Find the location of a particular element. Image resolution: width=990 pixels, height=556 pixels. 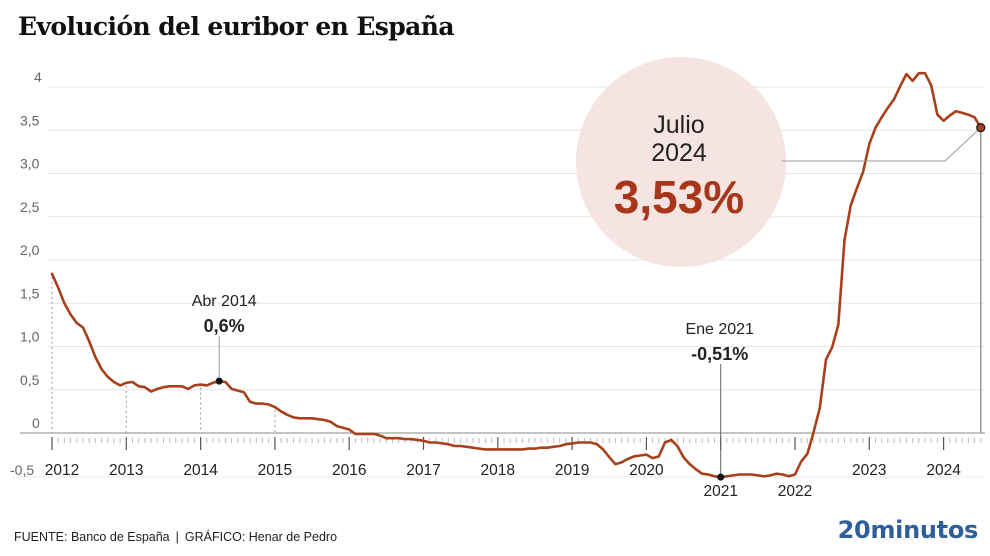

annotation-date: Ene 2021 is located at coordinates (719, 329).